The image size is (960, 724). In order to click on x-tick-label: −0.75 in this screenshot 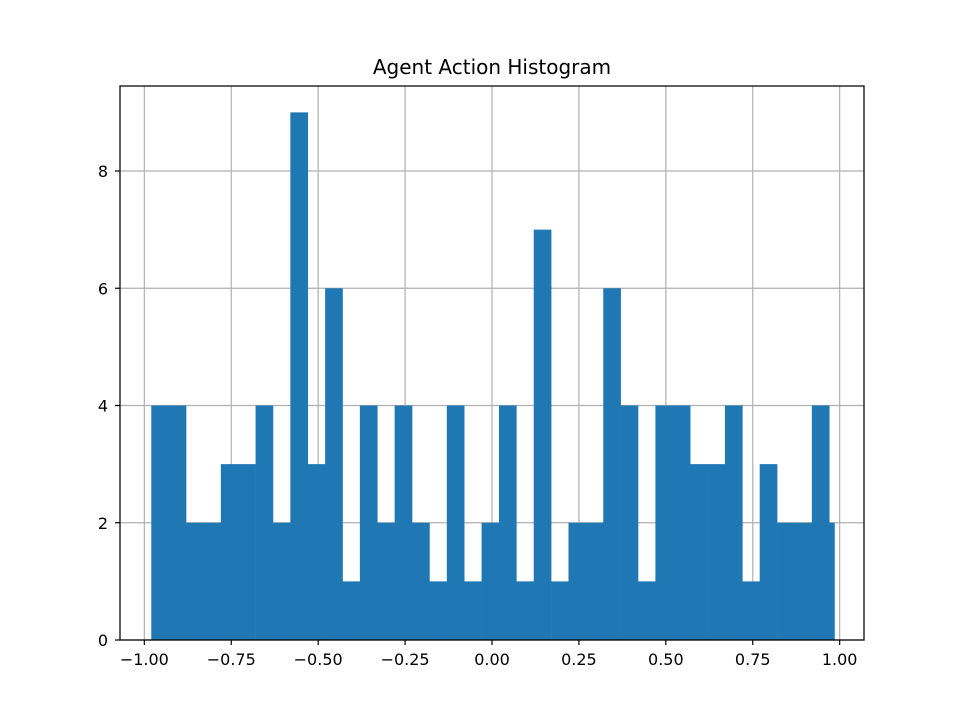, I will do `click(231, 659)`.